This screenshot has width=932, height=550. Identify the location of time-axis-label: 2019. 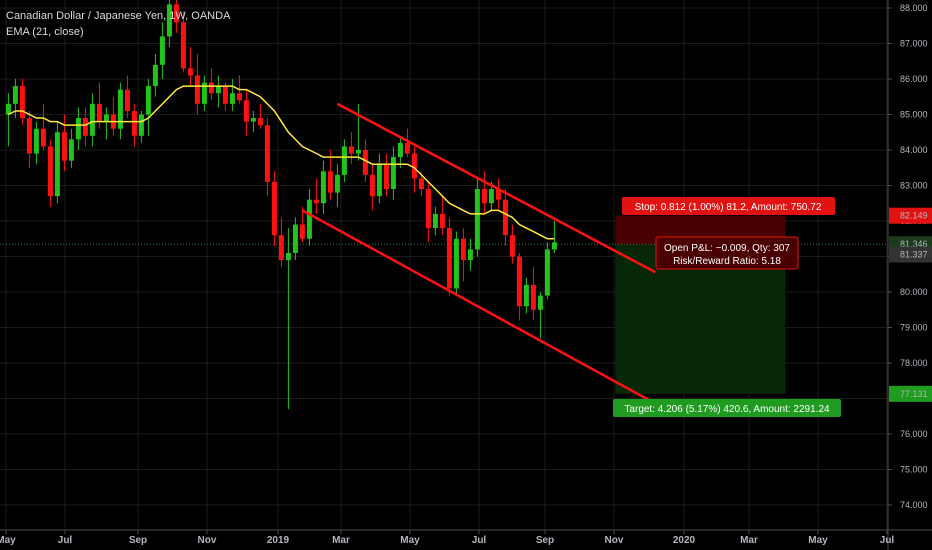
(278, 540).